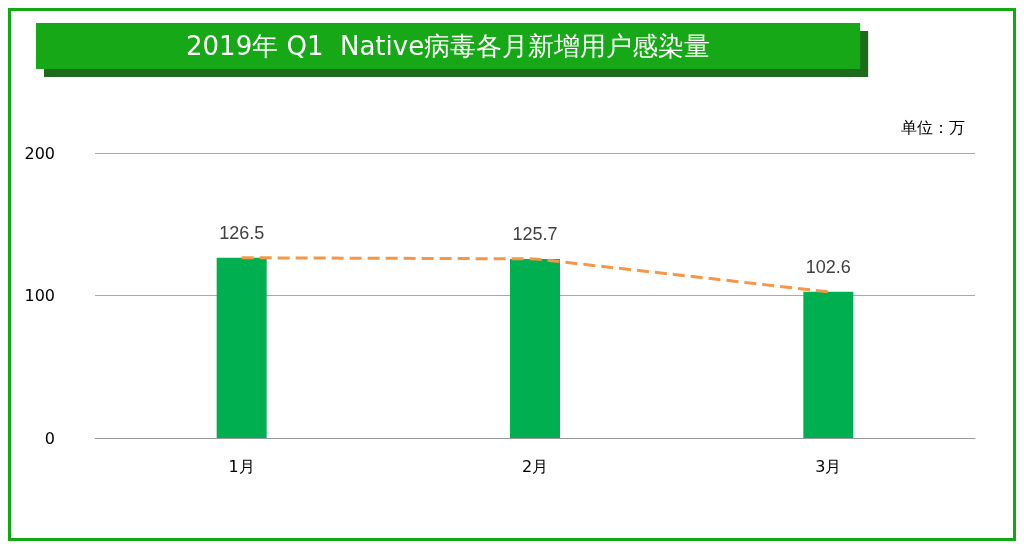 The width and height of the screenshot is (1024, 549). What do you see at coordinates (242, 232) in the screenshot?
I see `data-label: 126.5` at bounding box center [242, 232].